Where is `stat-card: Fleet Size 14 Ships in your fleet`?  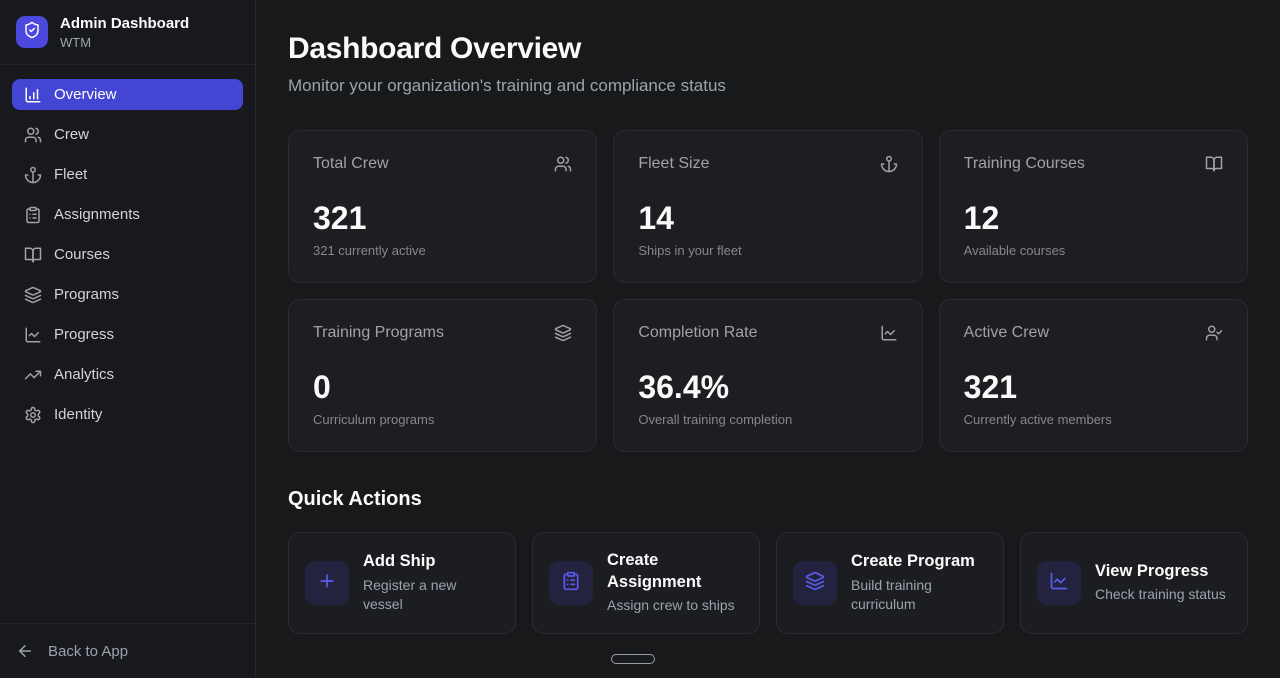 stat-card: Fleet Size 14 Ships in your fleet is located at coordinates (768, 206).